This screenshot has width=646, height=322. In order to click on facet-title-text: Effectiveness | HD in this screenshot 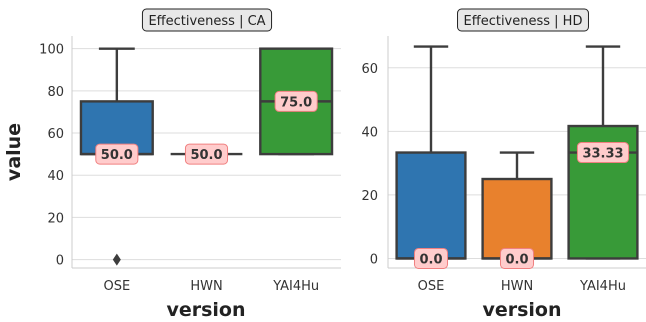, I will do `click(523, 21)`.